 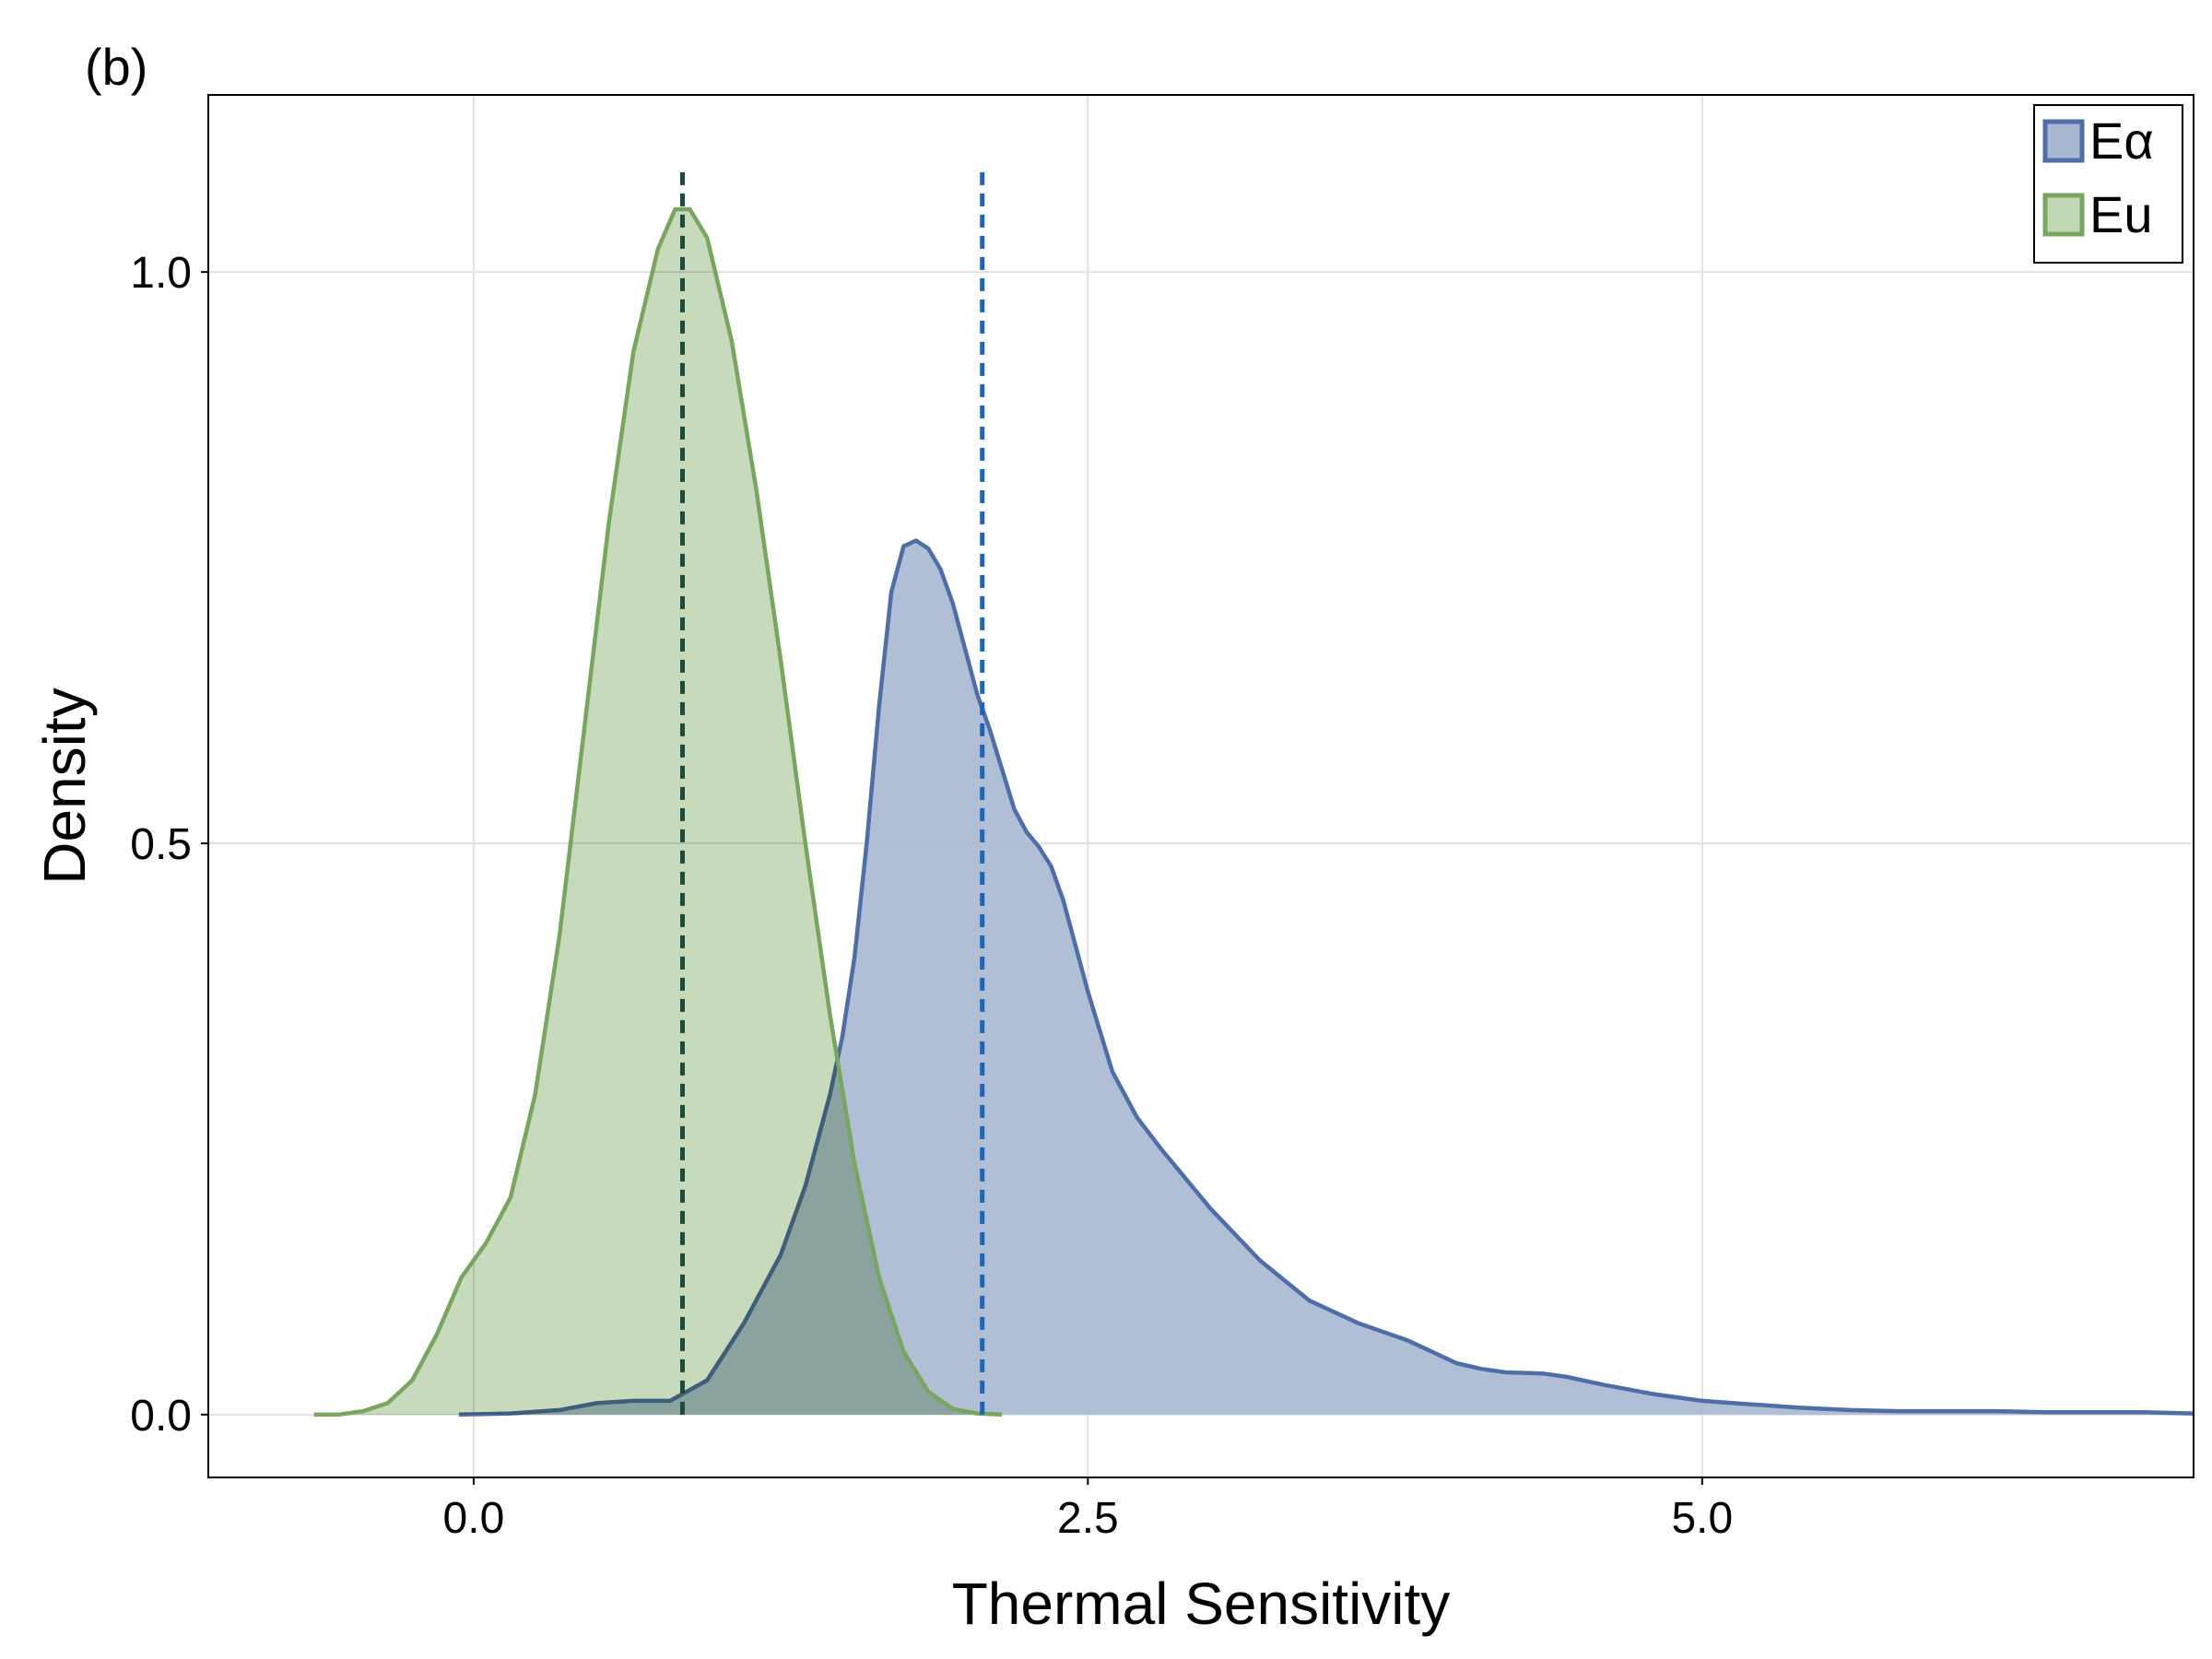 I want to click on x-axis-title: Thermal Sensitivity, so click(x=1201, y=1604).